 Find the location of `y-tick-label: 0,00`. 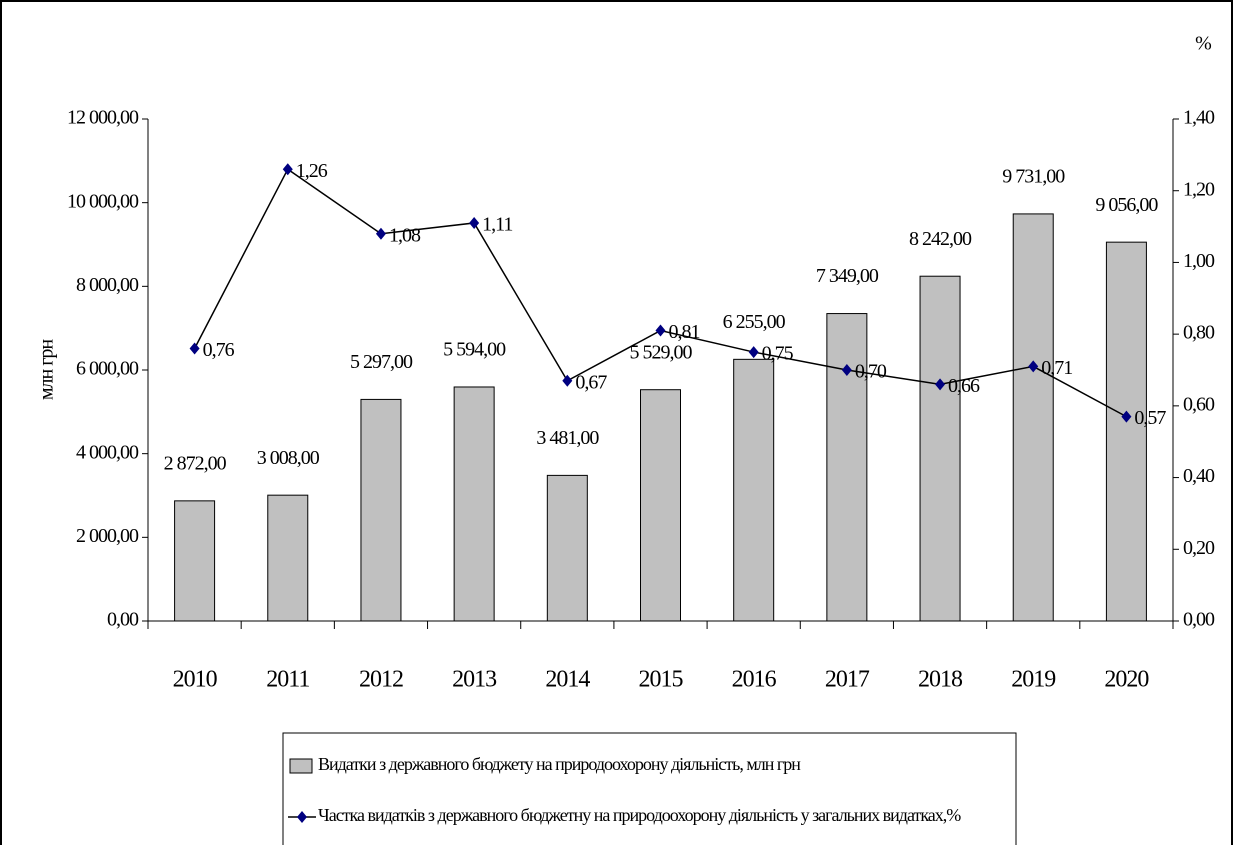

y-tick-label: 0,00 is located at coordinates (123, 620).